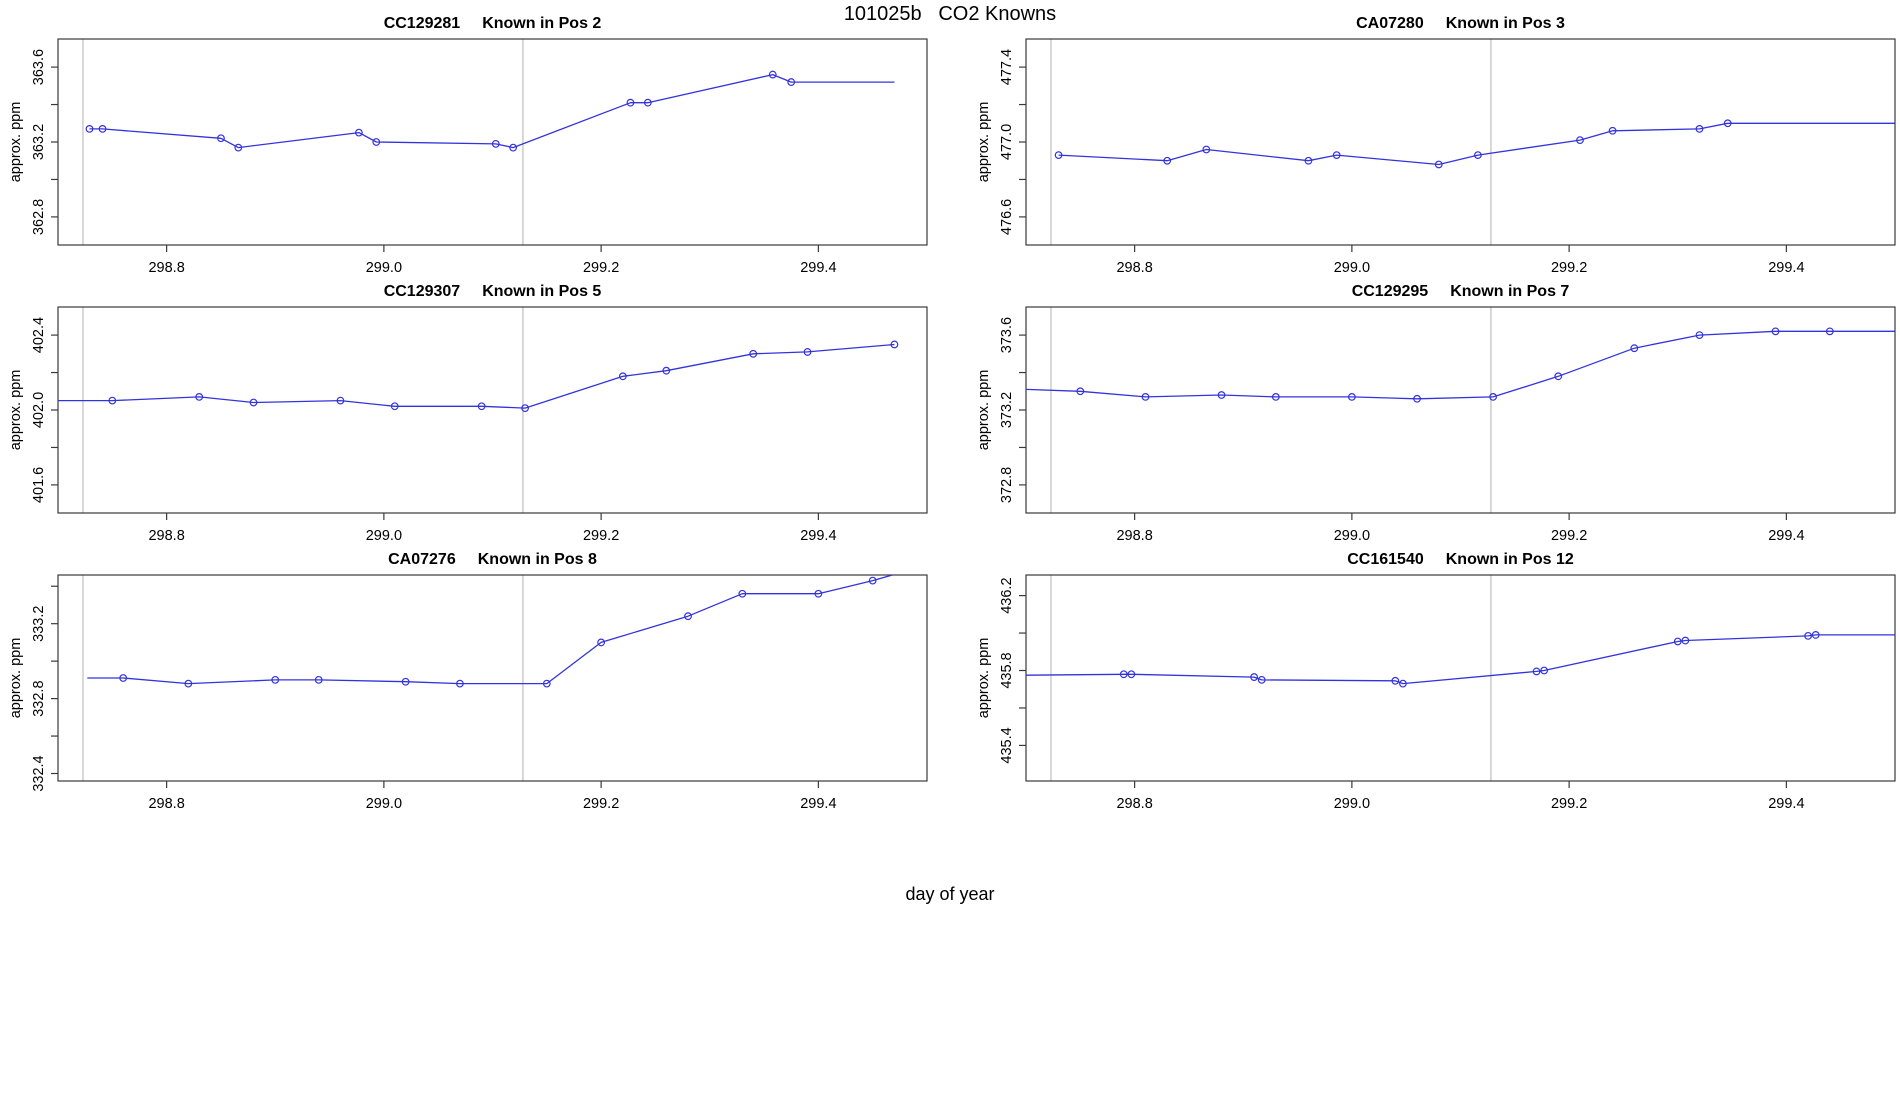 The width and height of the screenshot is (1900, 1100). What do you see at coordinates (542, 291) in the screenshot?
I see `position-label: Known in Pos 5` at bounding box center [542, 291].